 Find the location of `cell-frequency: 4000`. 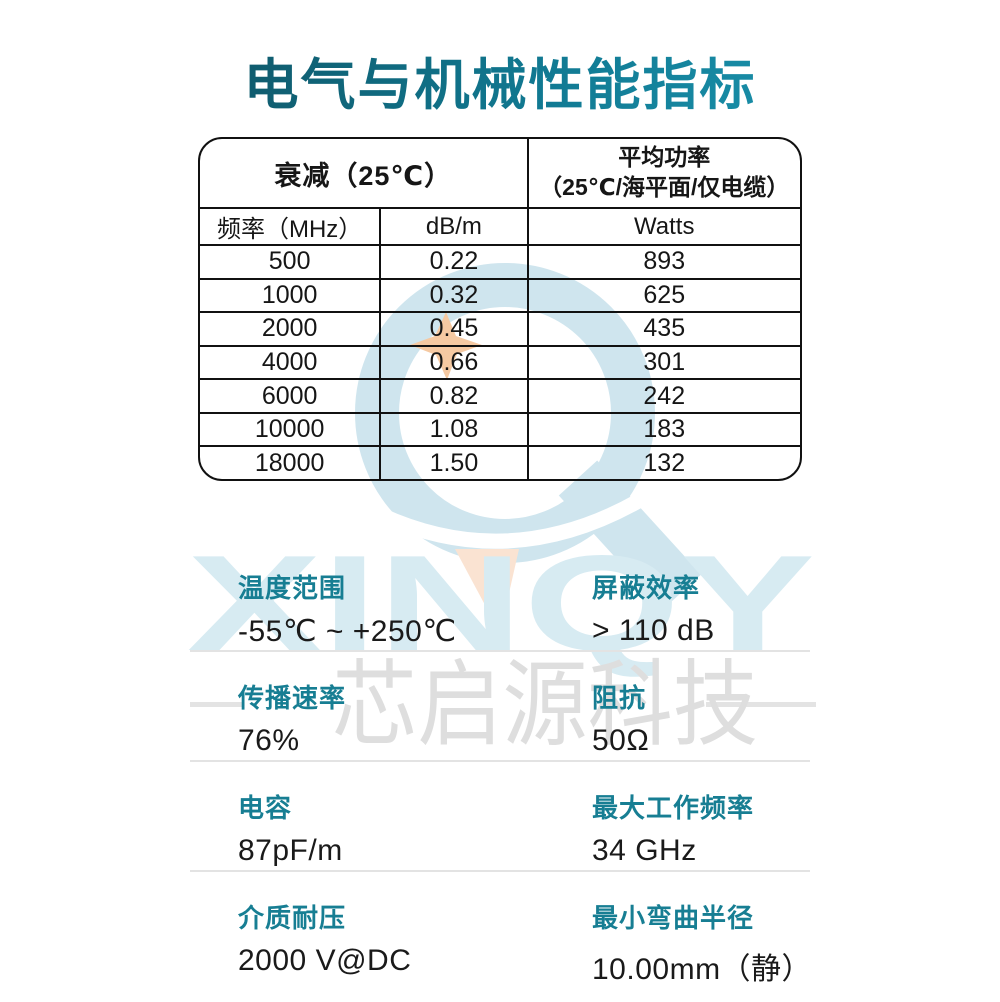

cell-frequency: 4000 is located at coordinates (291, 362).